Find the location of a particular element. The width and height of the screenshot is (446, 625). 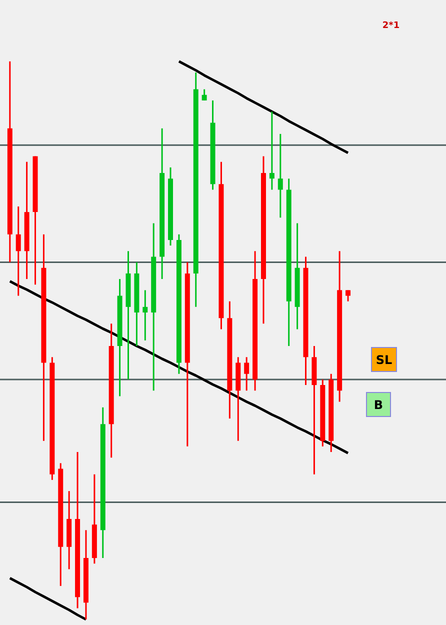

text: 2*1 is located at coordinates (391, 26).